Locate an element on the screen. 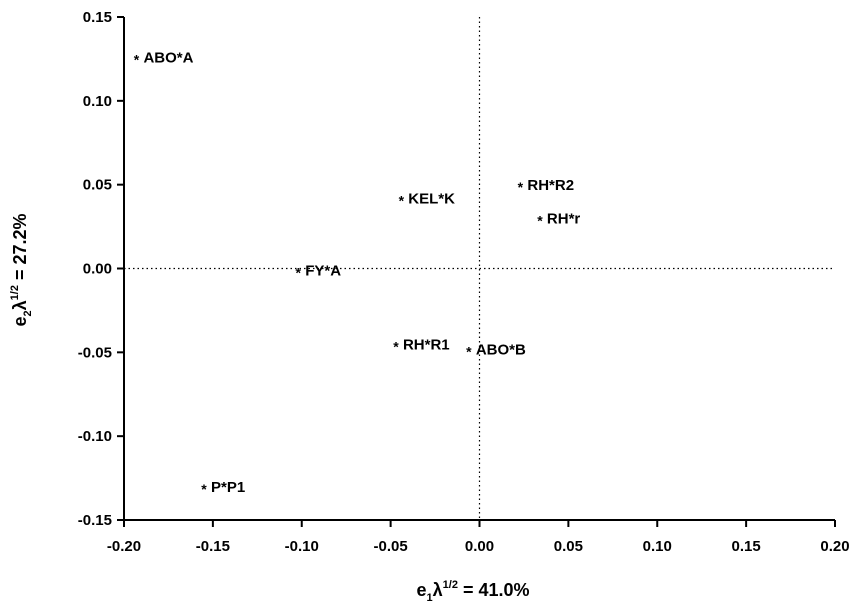 The width and height of the screenshot is (864, 607). data-point: * P*P1 is located at coordinates (223, 488).